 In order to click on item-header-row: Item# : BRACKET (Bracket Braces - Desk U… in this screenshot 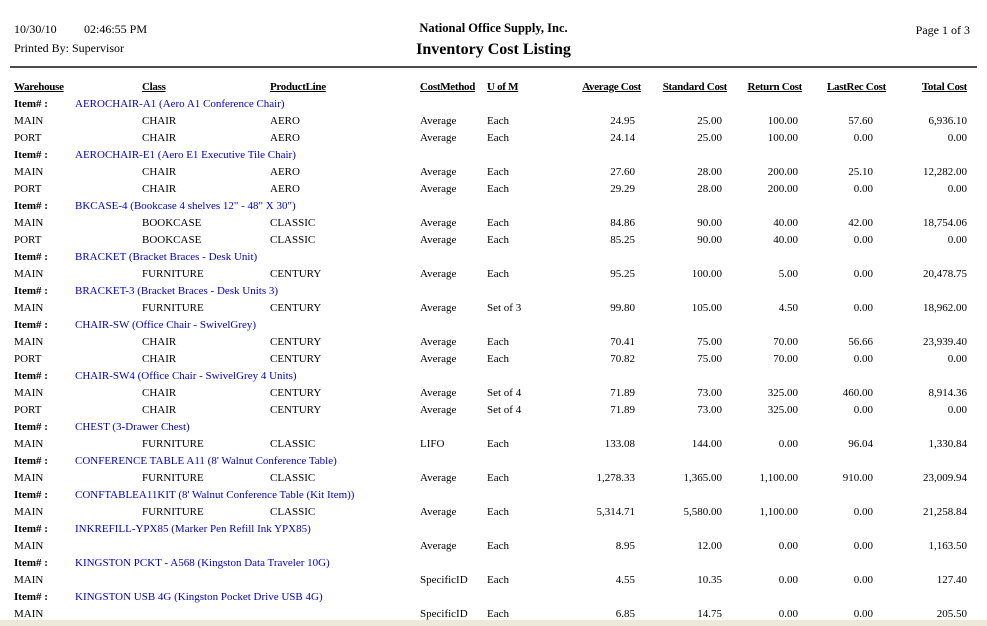, I will do `click(493, 257)`.